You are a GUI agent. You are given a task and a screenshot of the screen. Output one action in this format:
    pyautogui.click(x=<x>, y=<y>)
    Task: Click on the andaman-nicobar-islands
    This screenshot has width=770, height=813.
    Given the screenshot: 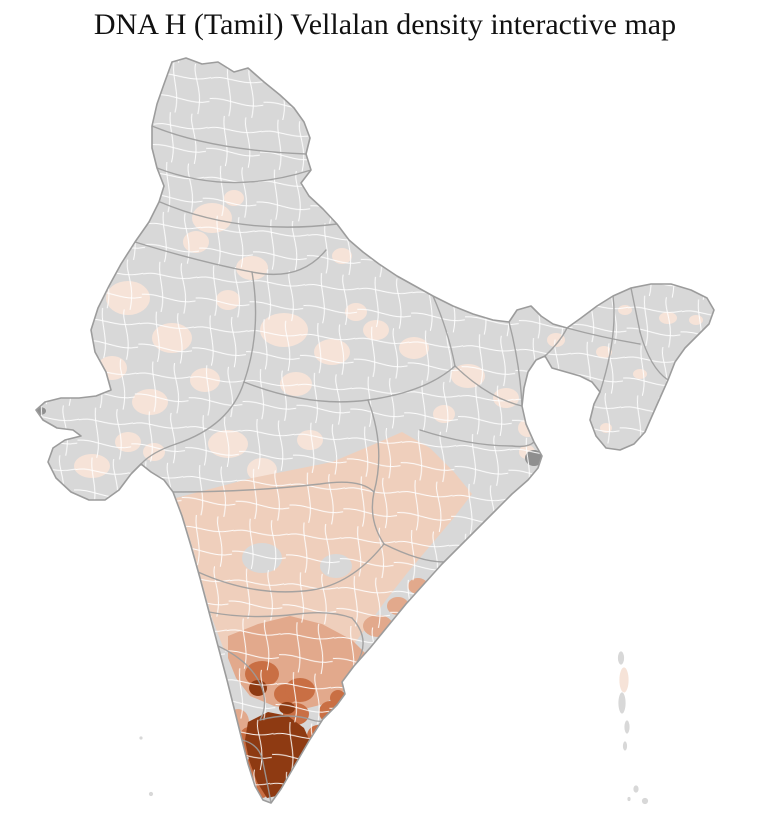 What is the action you would take?
    pyautogui.click(x=633, y=727)
    